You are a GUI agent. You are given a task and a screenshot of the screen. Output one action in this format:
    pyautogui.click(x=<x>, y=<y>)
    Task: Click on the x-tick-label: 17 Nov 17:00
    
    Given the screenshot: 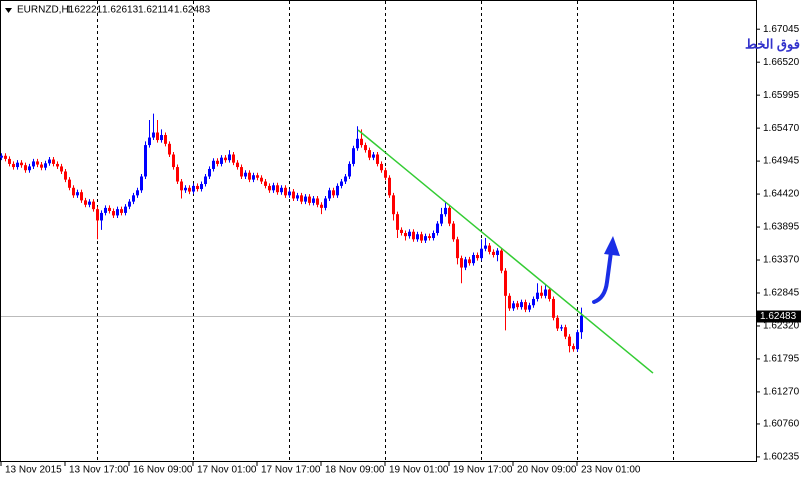 What is the action you would take?
    pyautogui.click(x=291, y=470)
    